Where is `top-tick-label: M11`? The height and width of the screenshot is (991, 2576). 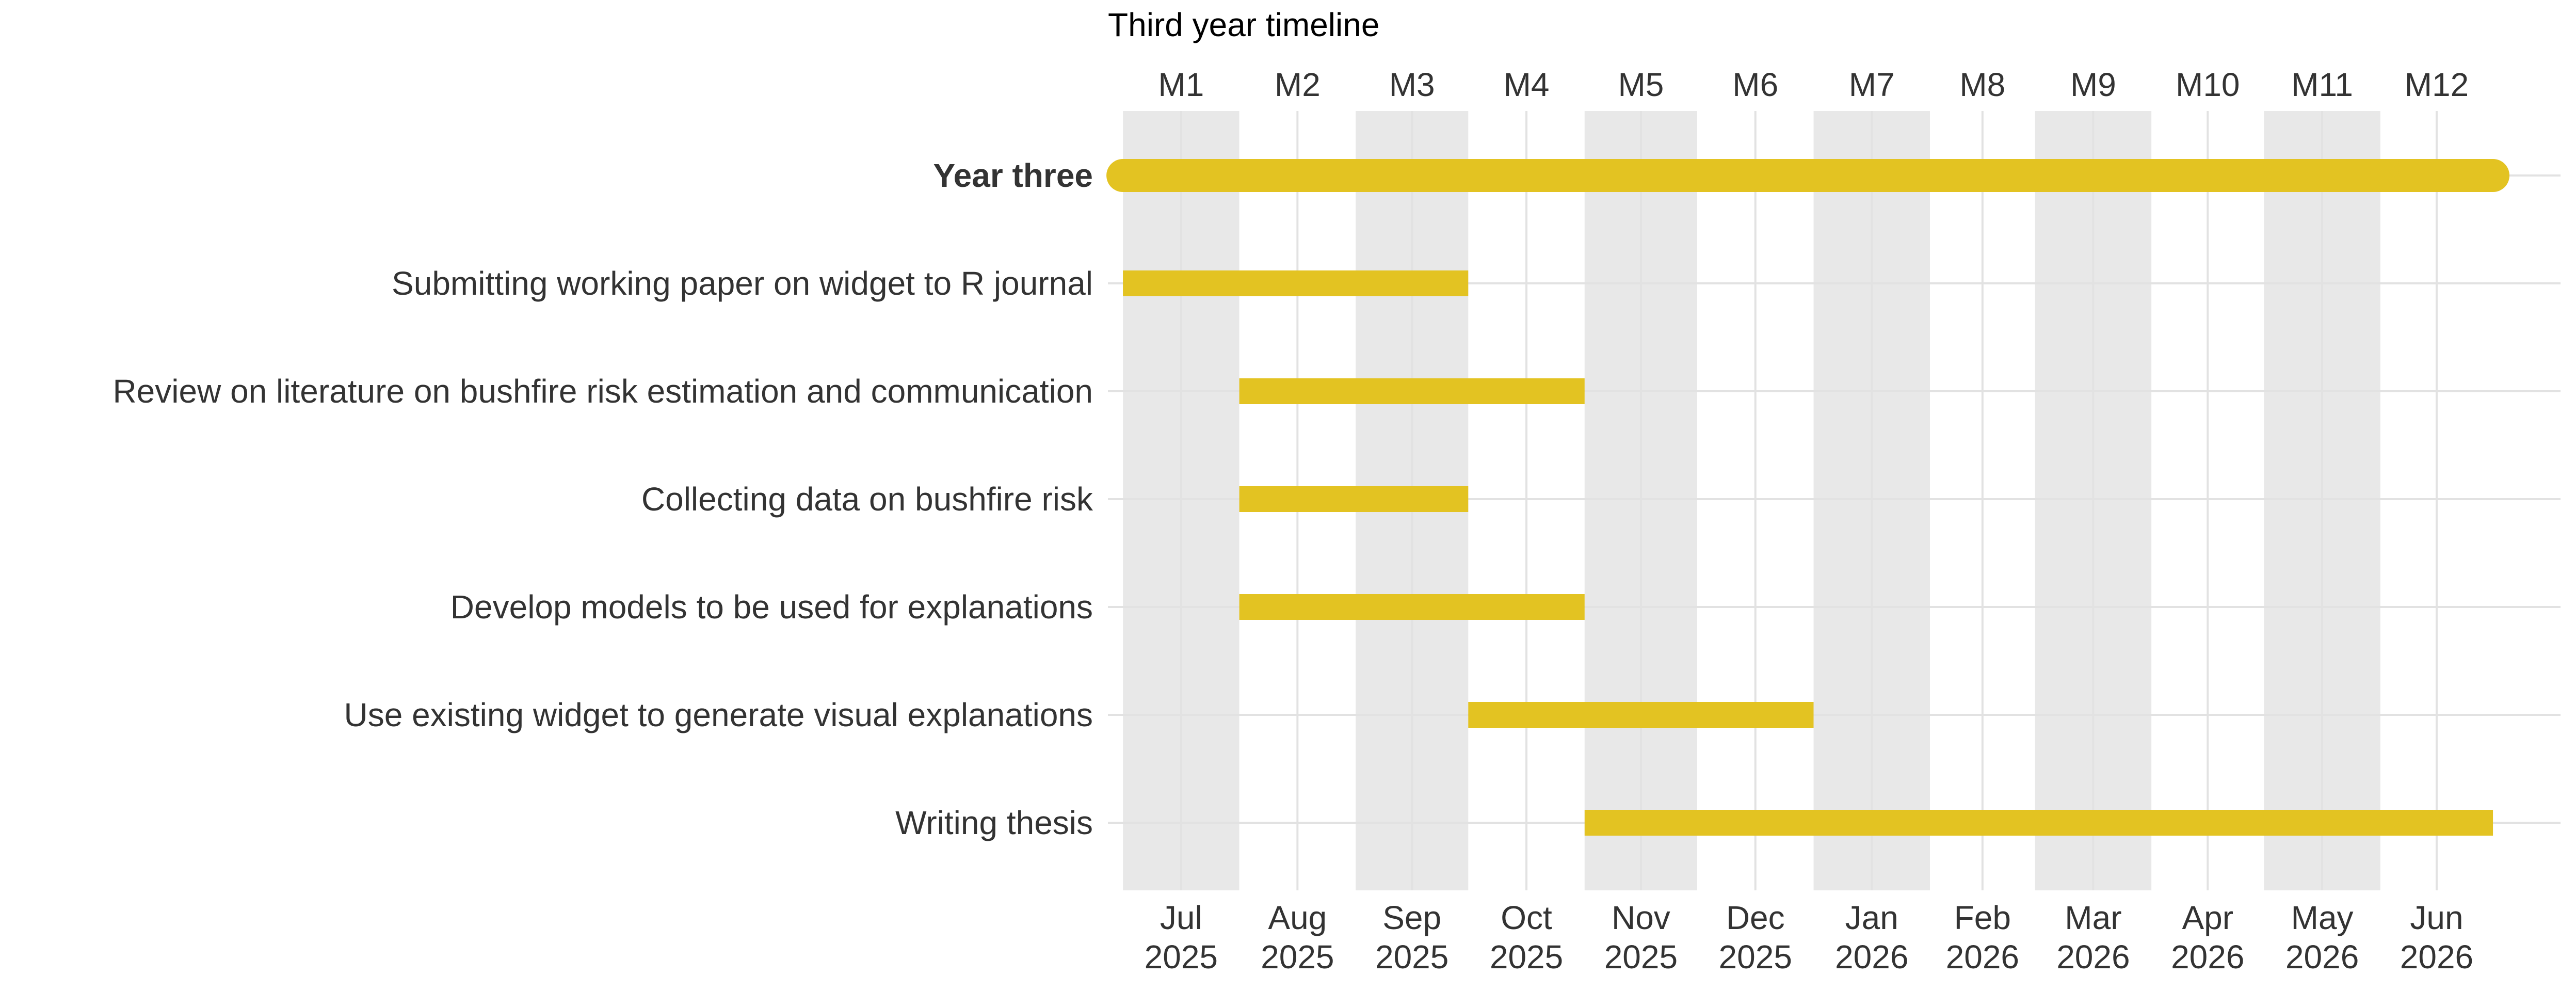
top-tick-label: M11 is located at coordinates (2322, 84).